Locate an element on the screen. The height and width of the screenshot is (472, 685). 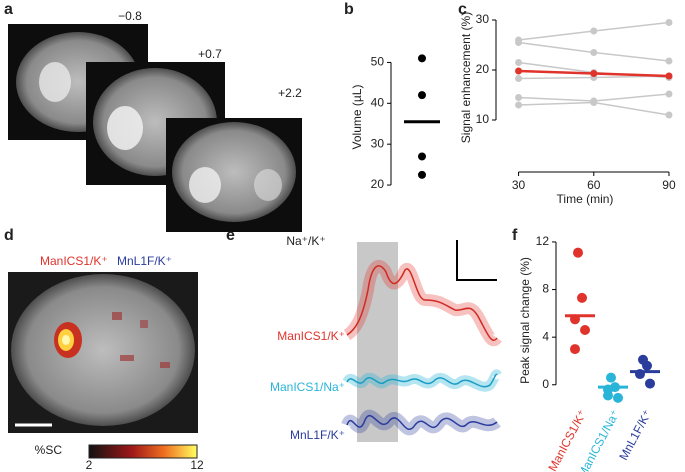
panel-label: a is located at coordinates (8, 9).